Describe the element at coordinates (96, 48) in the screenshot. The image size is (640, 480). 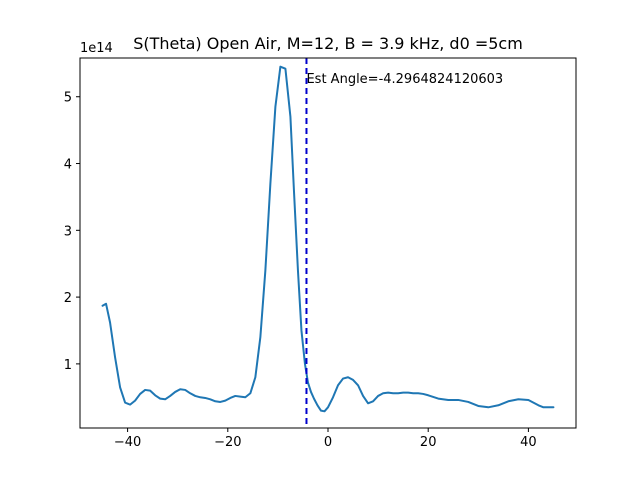
I see `y-offset-label: 1e14` at that location.